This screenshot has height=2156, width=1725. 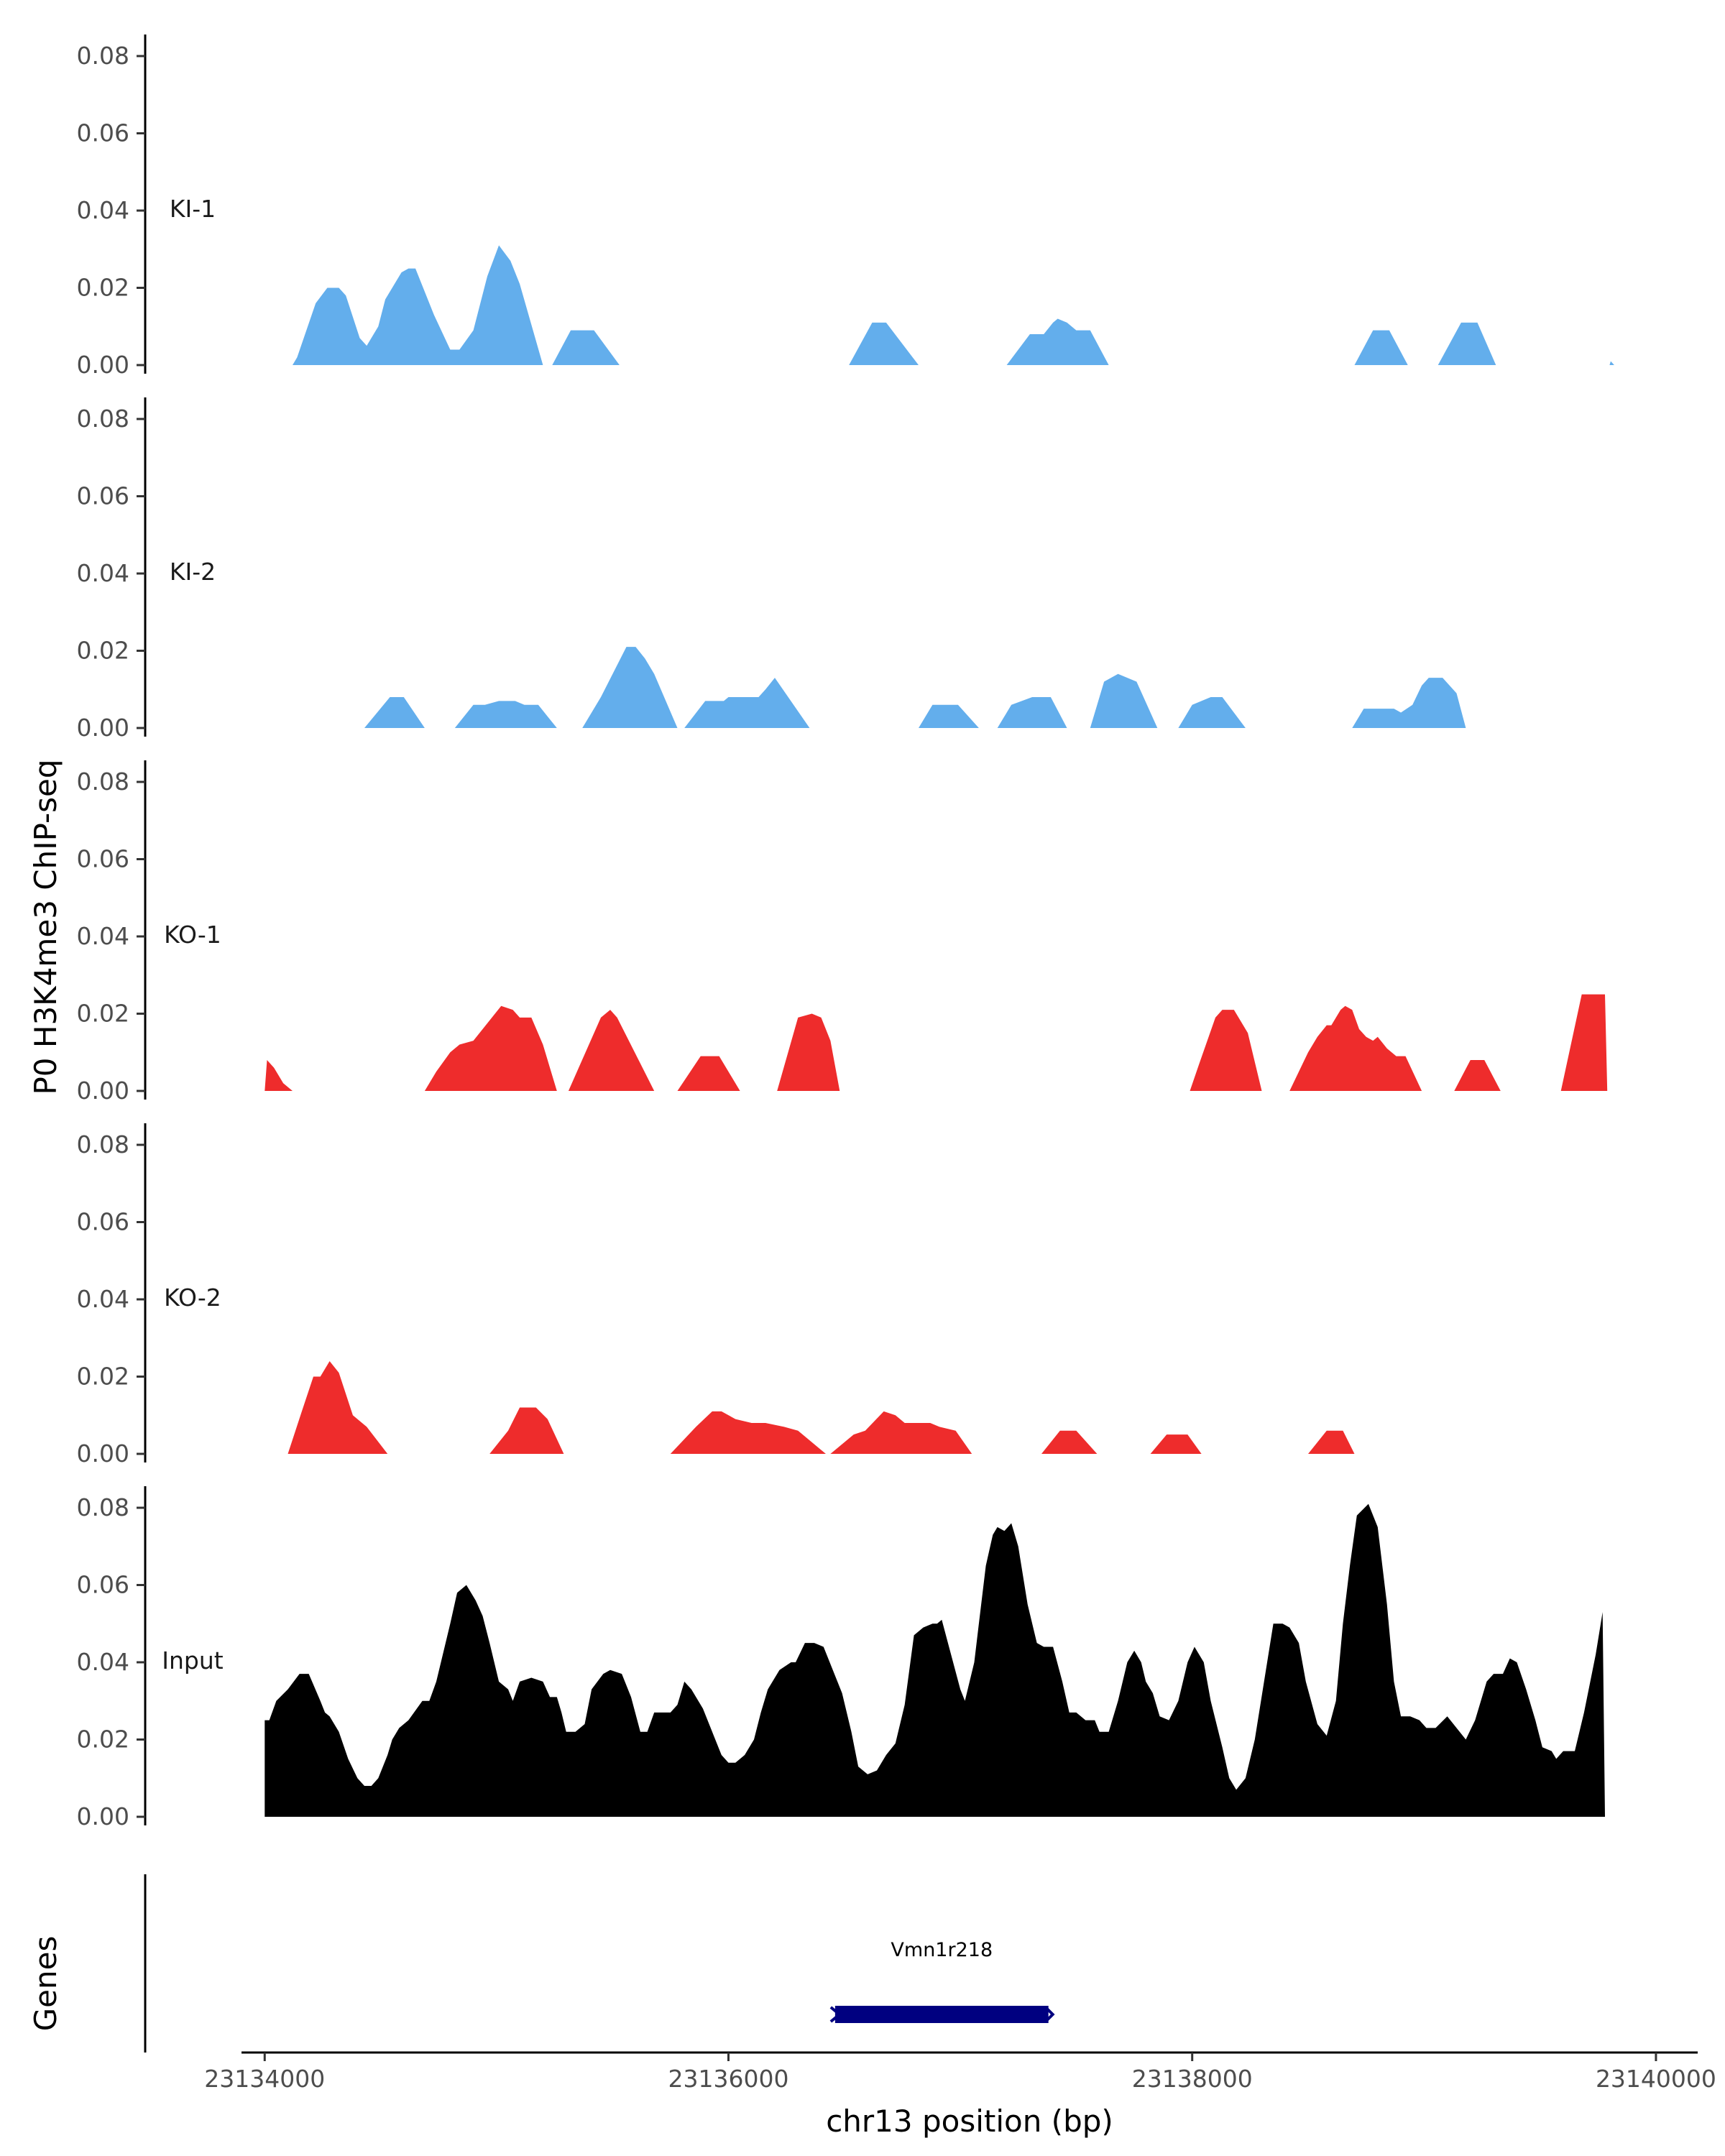 I want to click on gene-body, so click(x=941, y=2014).